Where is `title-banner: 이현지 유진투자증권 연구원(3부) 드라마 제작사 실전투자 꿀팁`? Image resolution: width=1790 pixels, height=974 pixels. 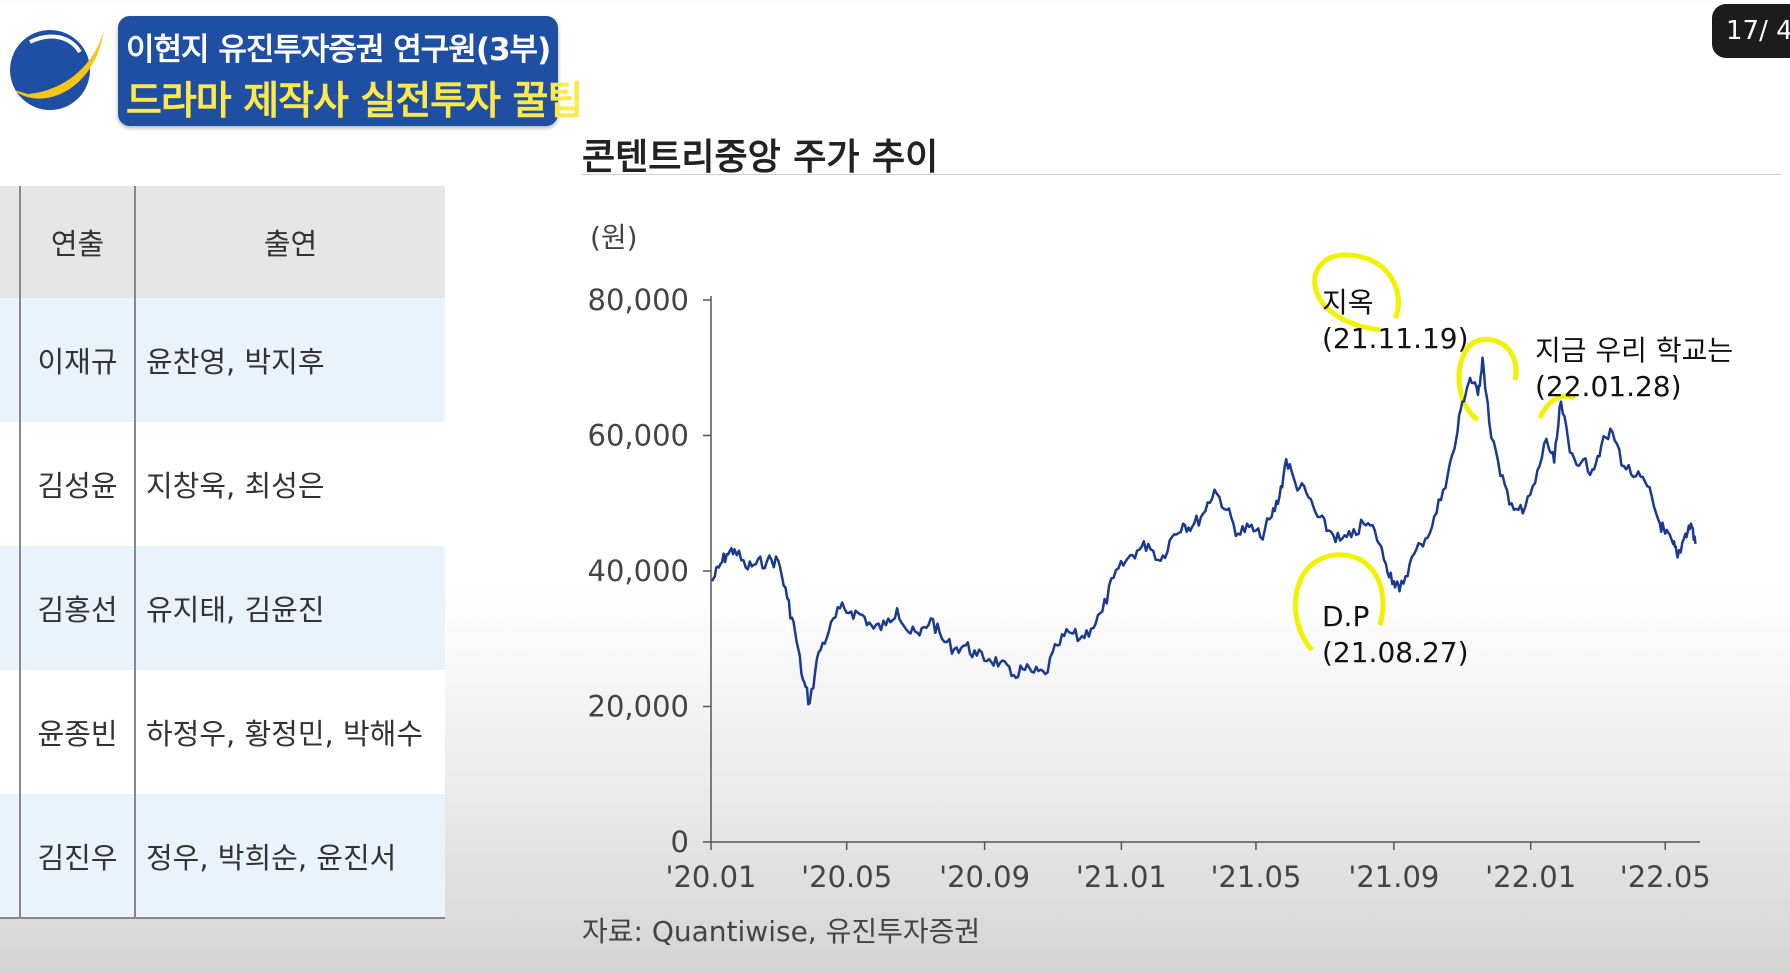
title-banner: 이현지 유진투자증권 연구원(3부) 드라마 제작사 실전투자 꿀팁 is located at coordinates (350, 71).